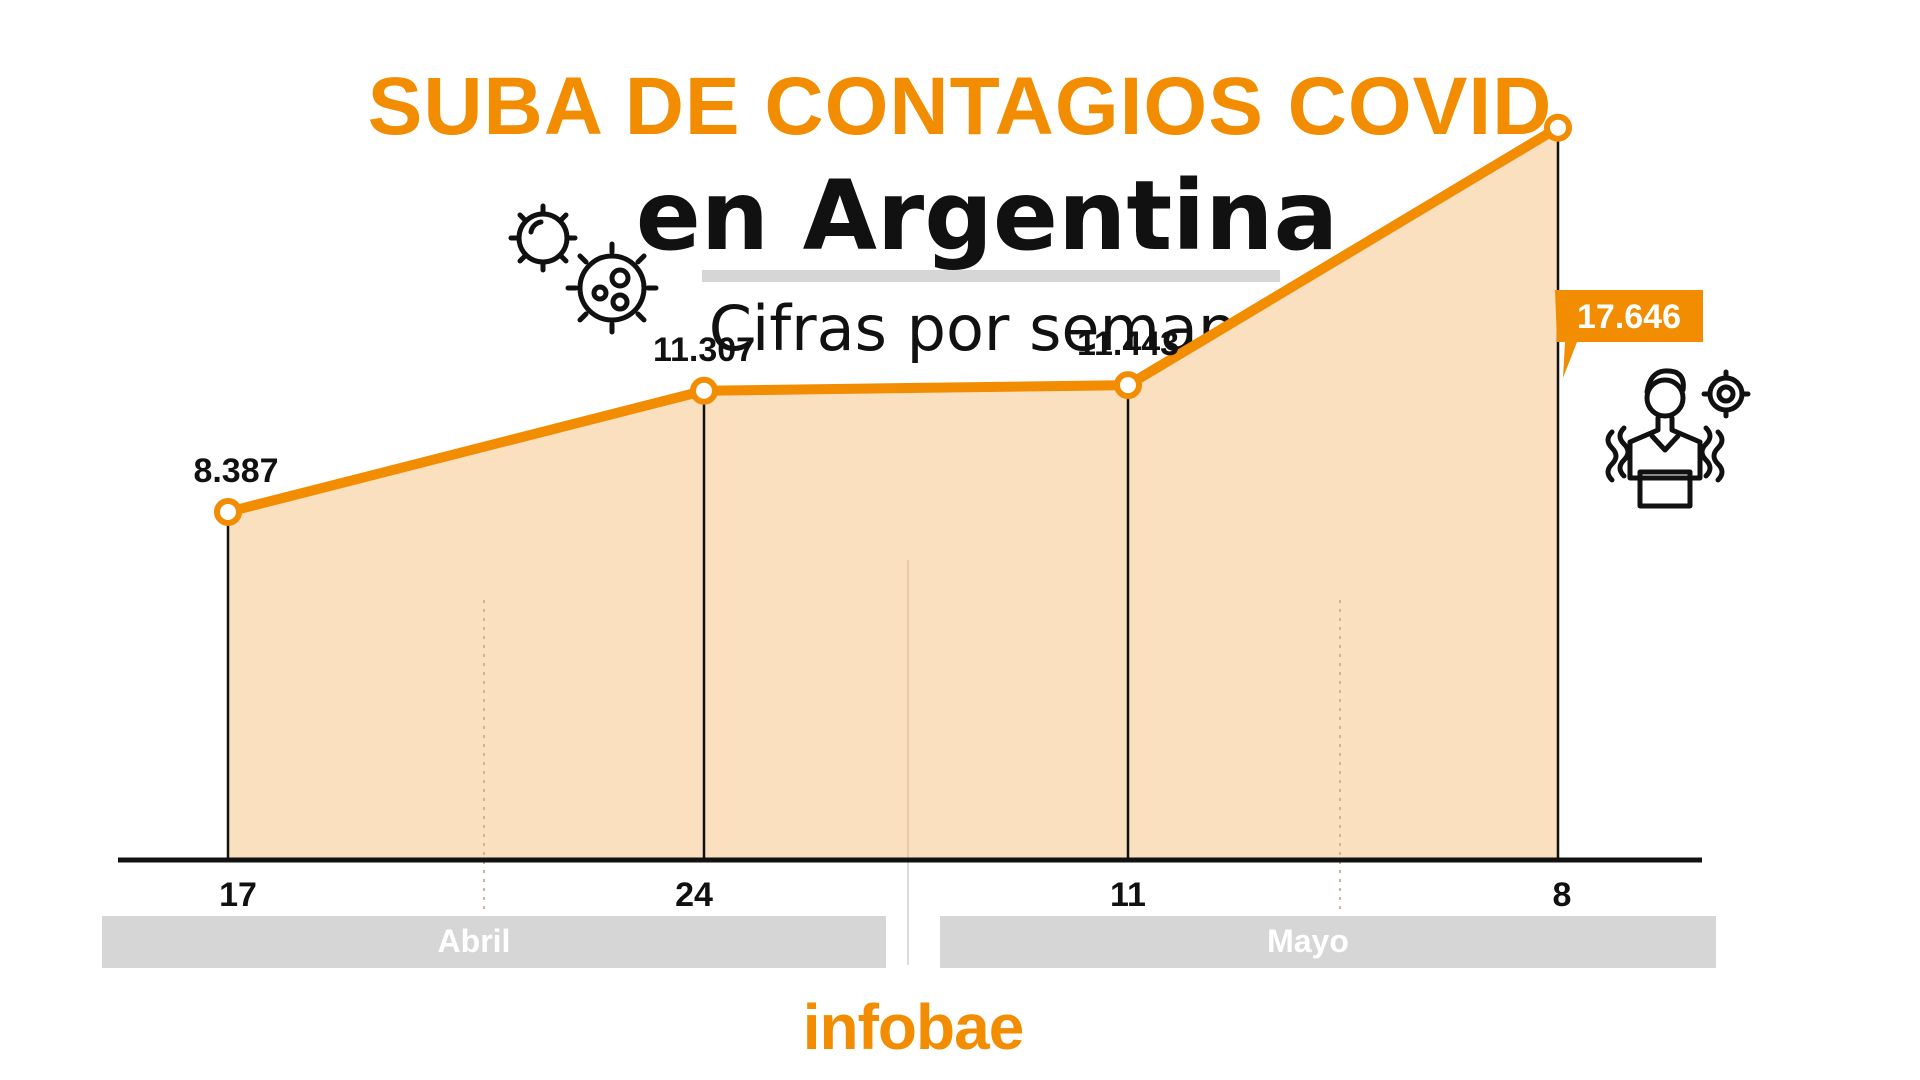 This screenshot has width=1920, height=1080. What do you see at coordinates (1678, 438) in the screenshot?
I see `sick-person-icon` at bounding box center [1678, 438].